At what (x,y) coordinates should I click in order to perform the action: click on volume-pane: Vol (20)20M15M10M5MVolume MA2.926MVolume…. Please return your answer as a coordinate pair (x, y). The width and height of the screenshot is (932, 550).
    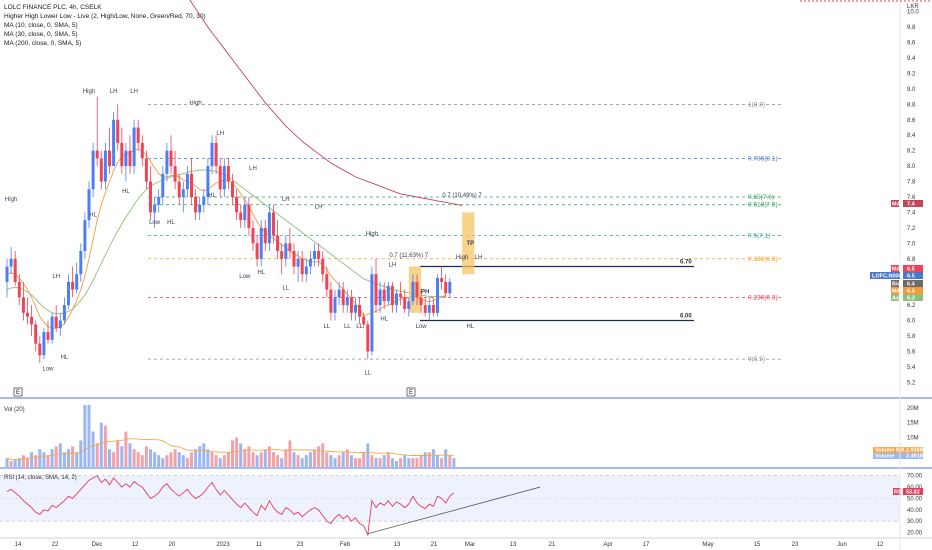
    Looking at the image, I should click on (464, 435).